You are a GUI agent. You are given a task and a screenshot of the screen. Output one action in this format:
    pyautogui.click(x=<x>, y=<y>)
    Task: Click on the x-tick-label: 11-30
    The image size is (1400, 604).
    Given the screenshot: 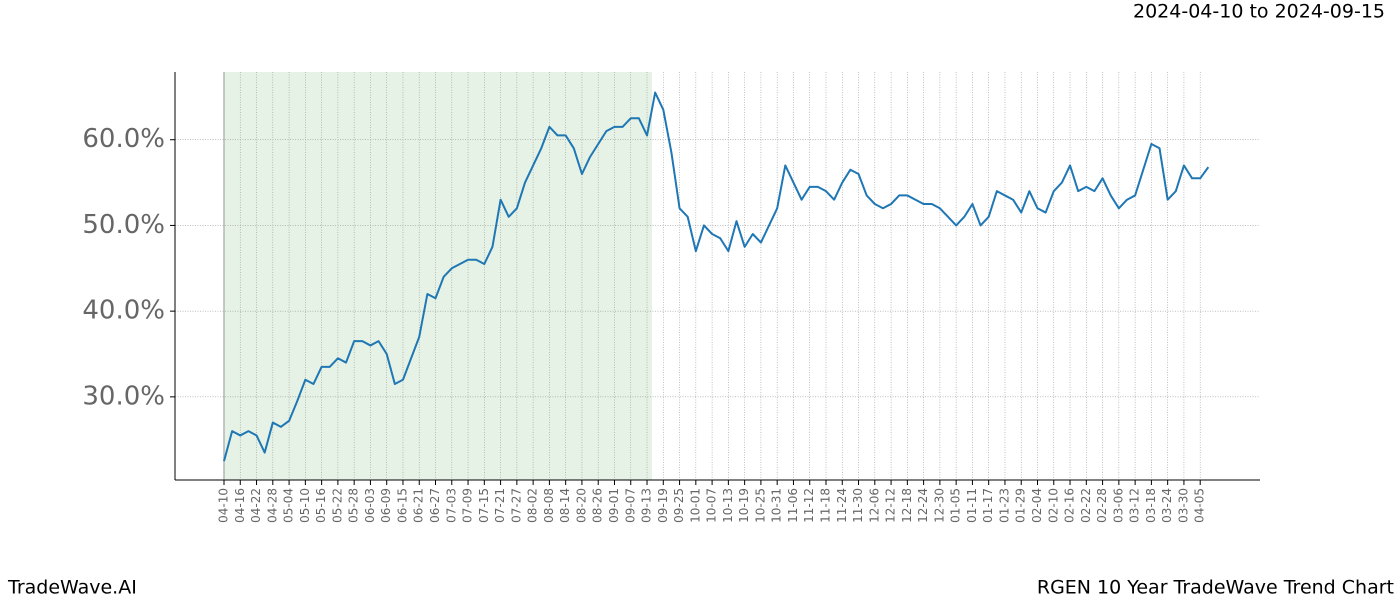 What is the action you would take?
    pyautogui.click(x=858, y=505)
    